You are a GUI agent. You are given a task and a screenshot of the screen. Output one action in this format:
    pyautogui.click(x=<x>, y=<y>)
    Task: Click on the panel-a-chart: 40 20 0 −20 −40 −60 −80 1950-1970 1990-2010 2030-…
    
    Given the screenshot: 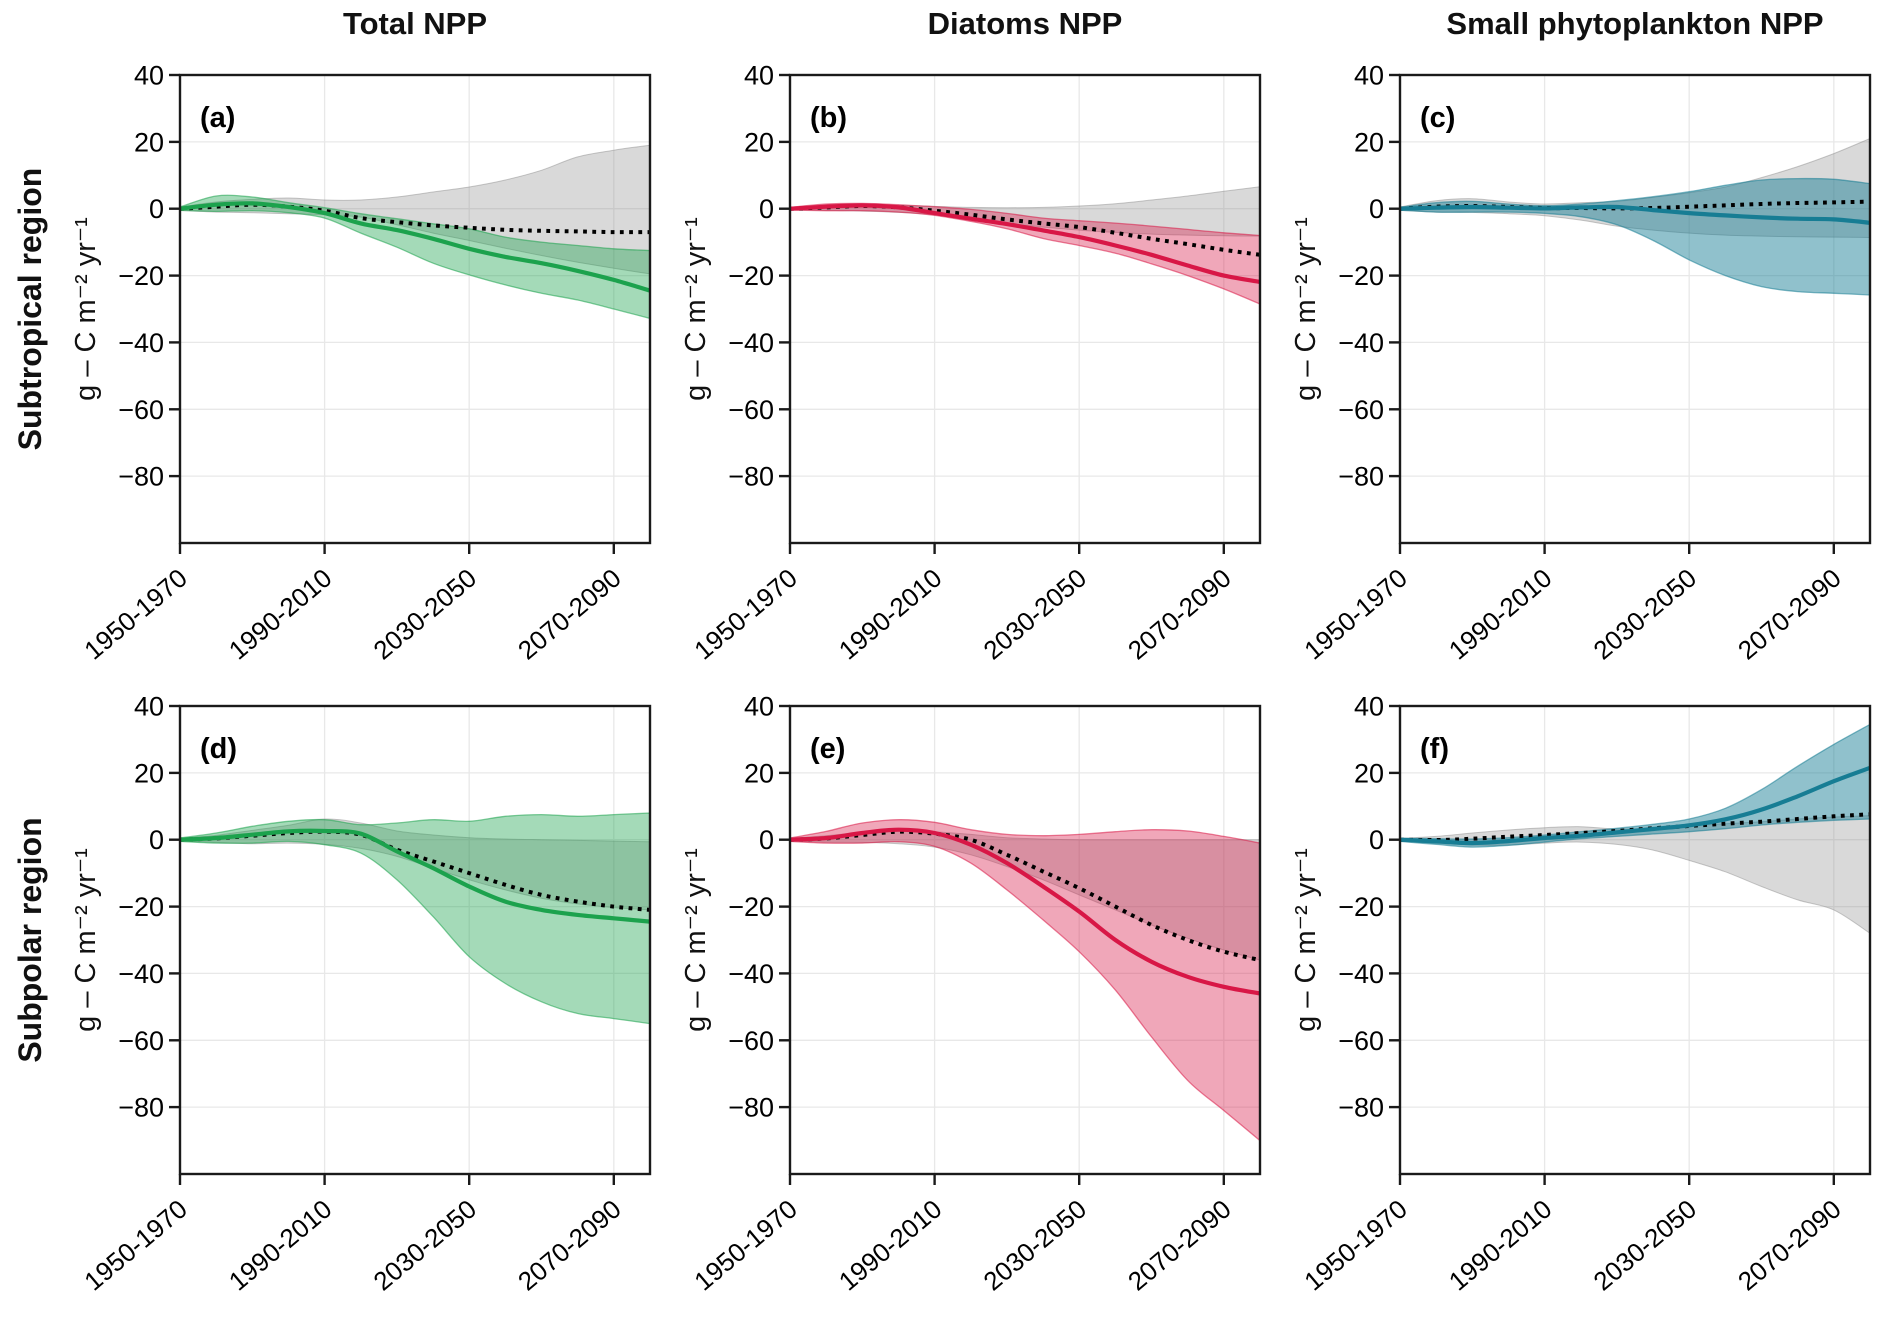 What is the action you would take?
    pyautogui.click(x=365, y=363)
    